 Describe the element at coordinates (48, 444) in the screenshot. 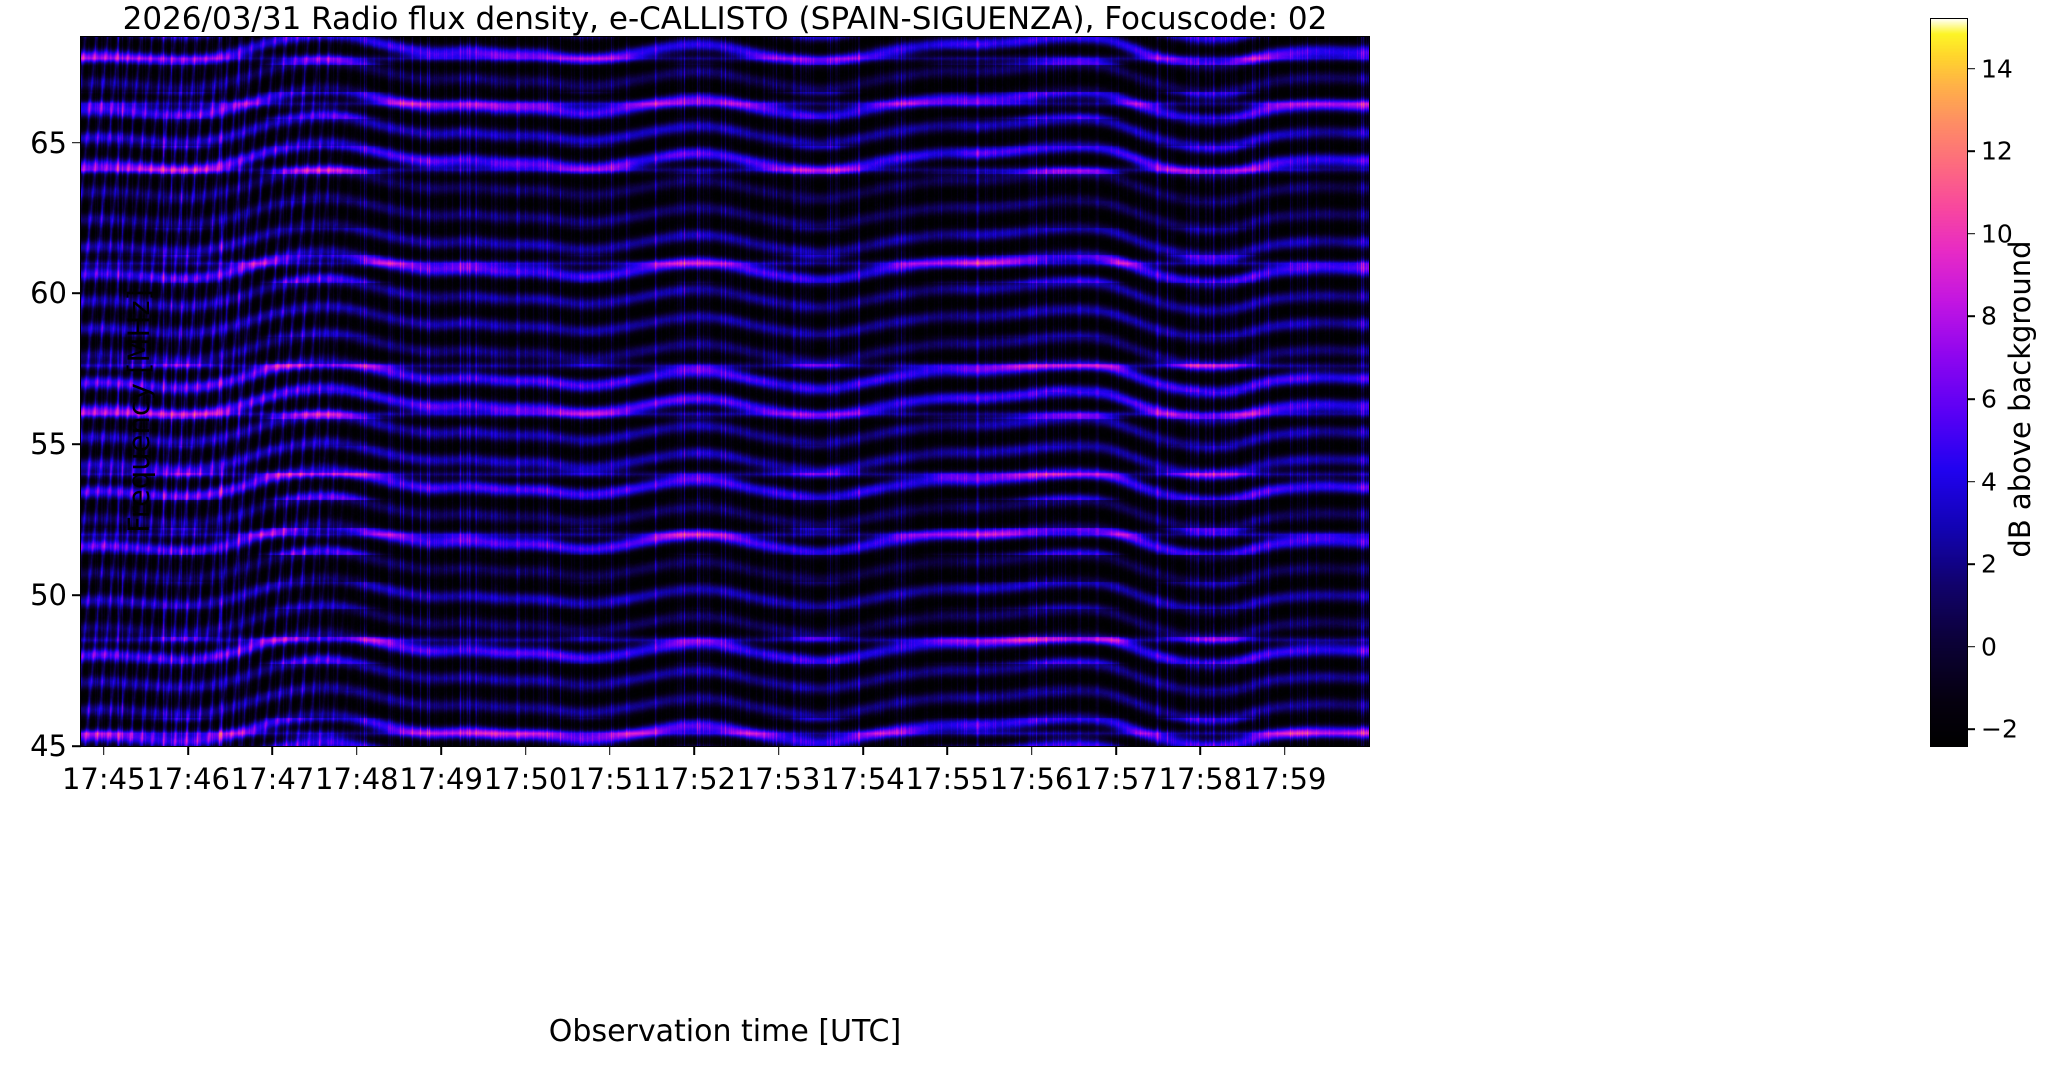

I see `y-tick-label: 55` at that location.